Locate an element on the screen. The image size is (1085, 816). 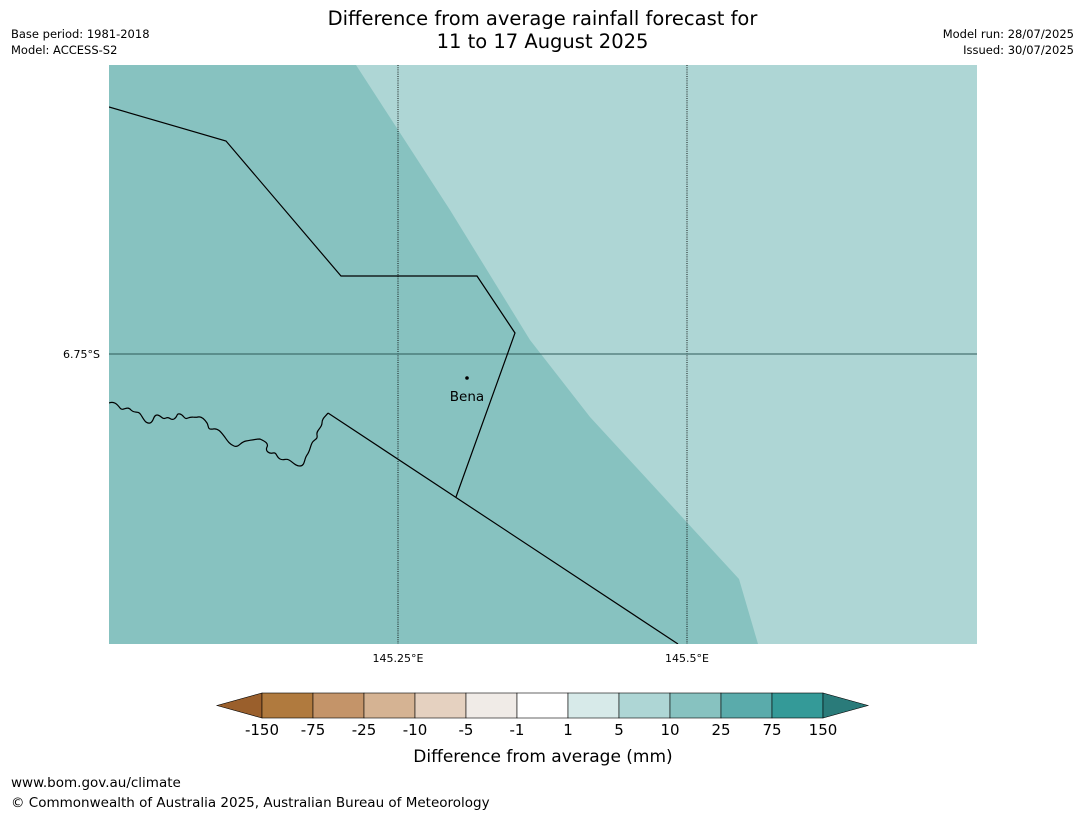
lat-label: 6.75°S is located at coordinates (81, 354).